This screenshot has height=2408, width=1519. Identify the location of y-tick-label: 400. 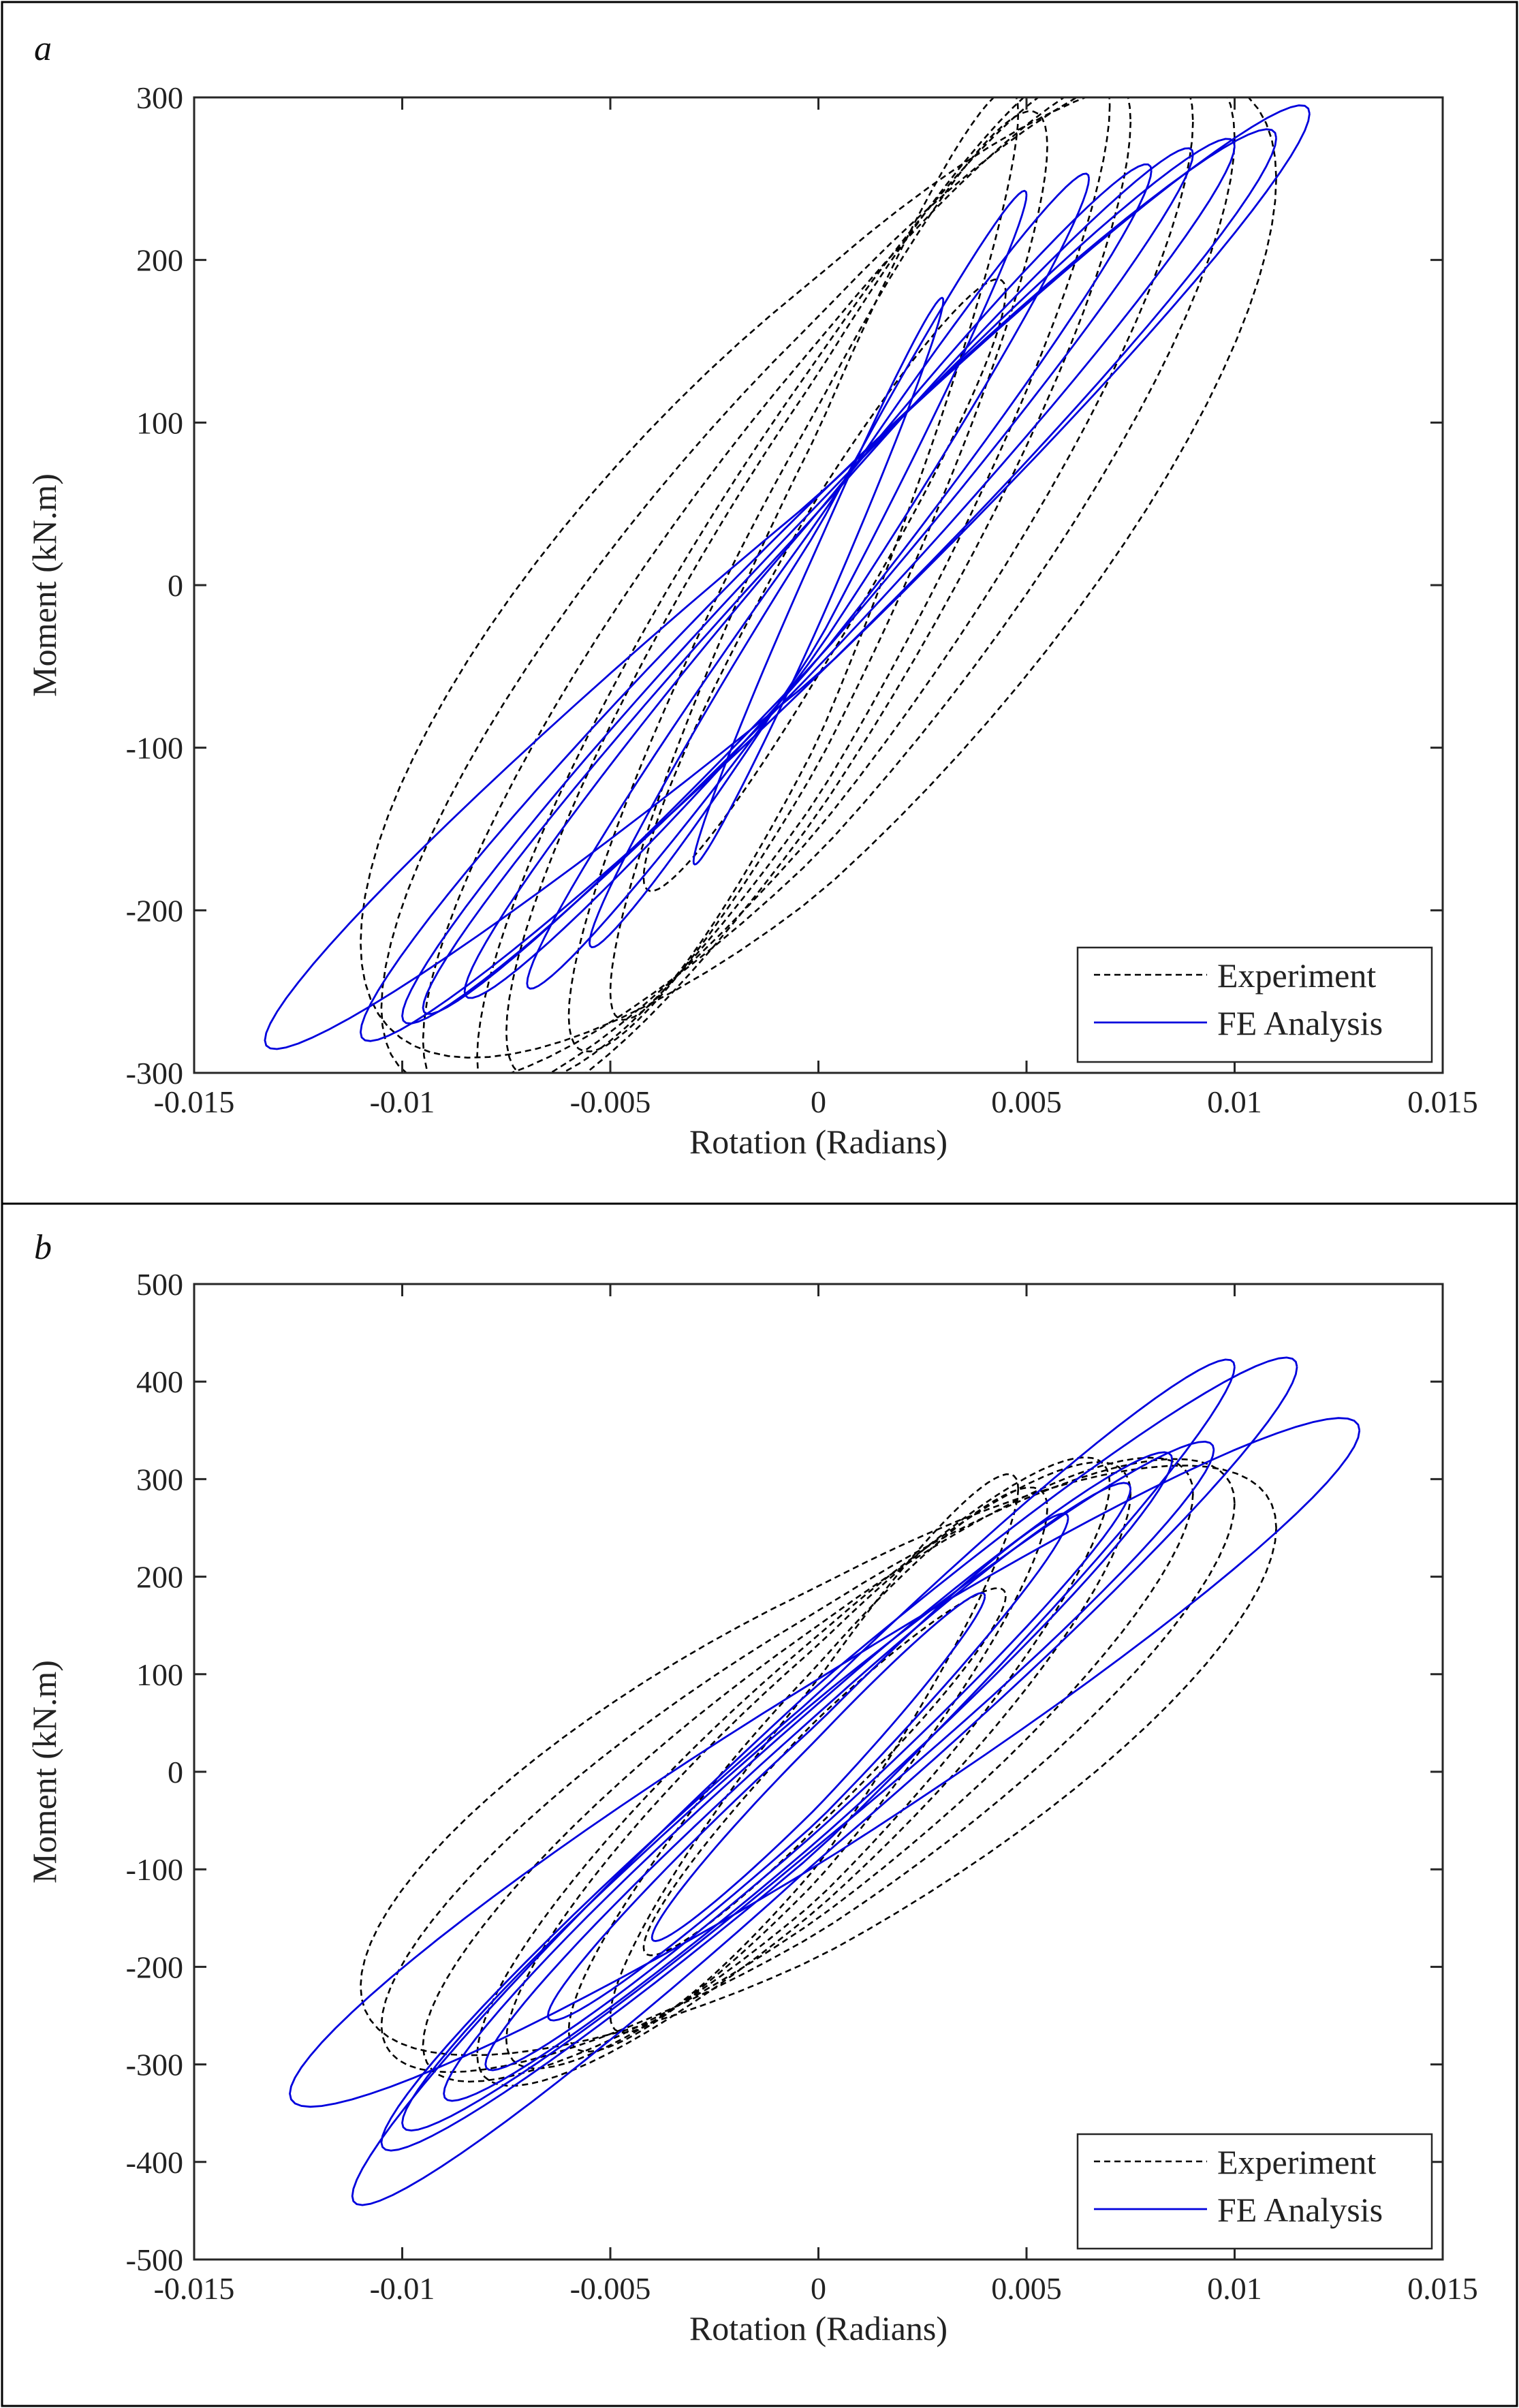
(159, 1381).